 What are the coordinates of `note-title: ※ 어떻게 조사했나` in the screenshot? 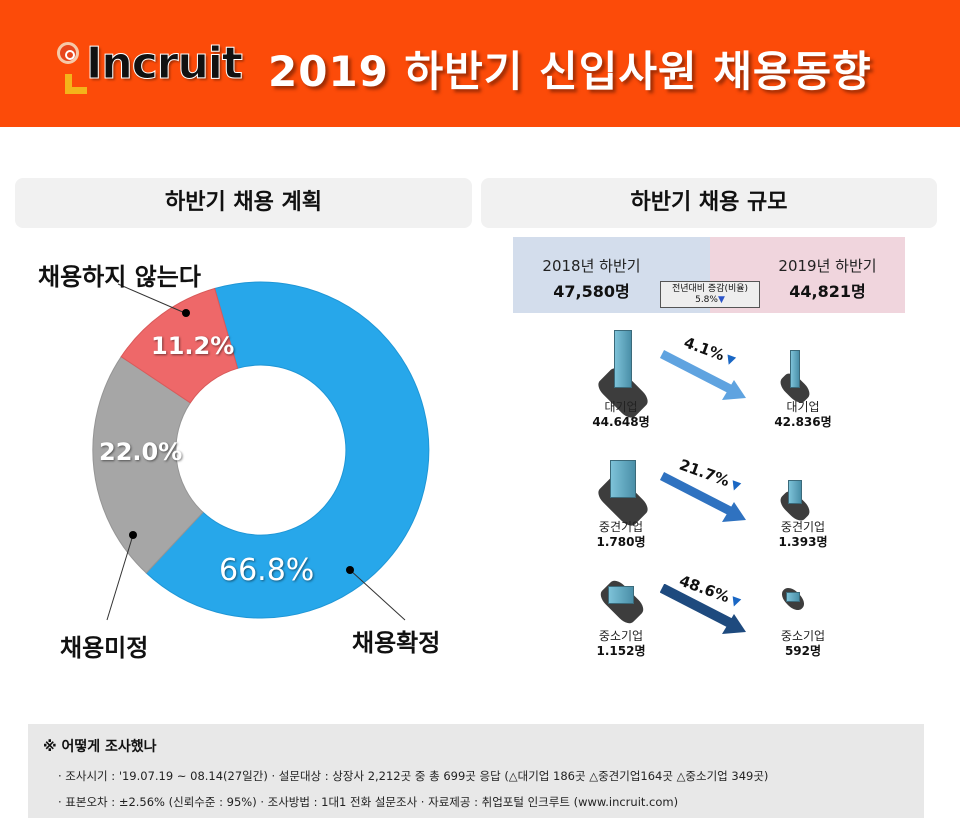 It's located at (100, 747).